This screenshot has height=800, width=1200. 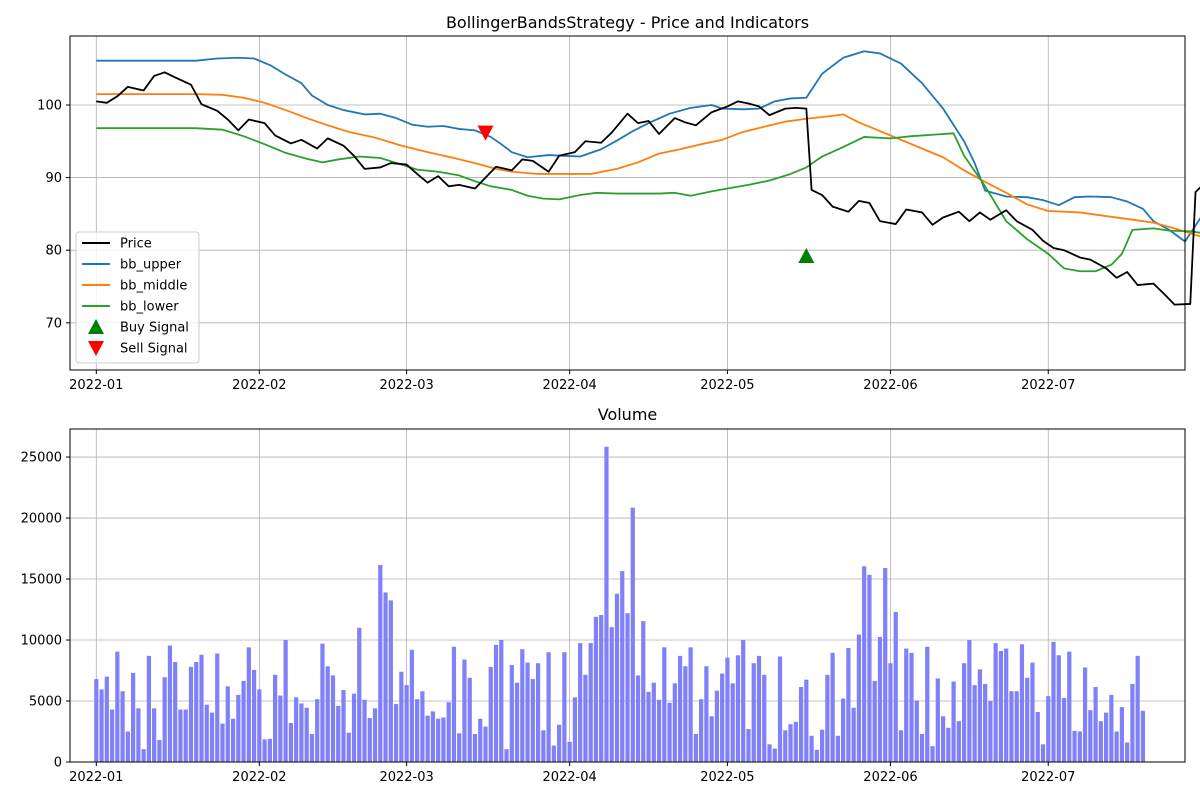 I want to click on buy-signal-marker, so click(x=806, y=255).